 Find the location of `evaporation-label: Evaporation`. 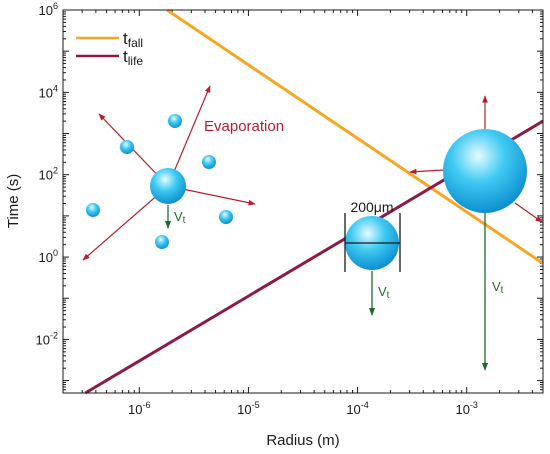

evaporation-label: Evaporation is located at coordinates (244, 126).